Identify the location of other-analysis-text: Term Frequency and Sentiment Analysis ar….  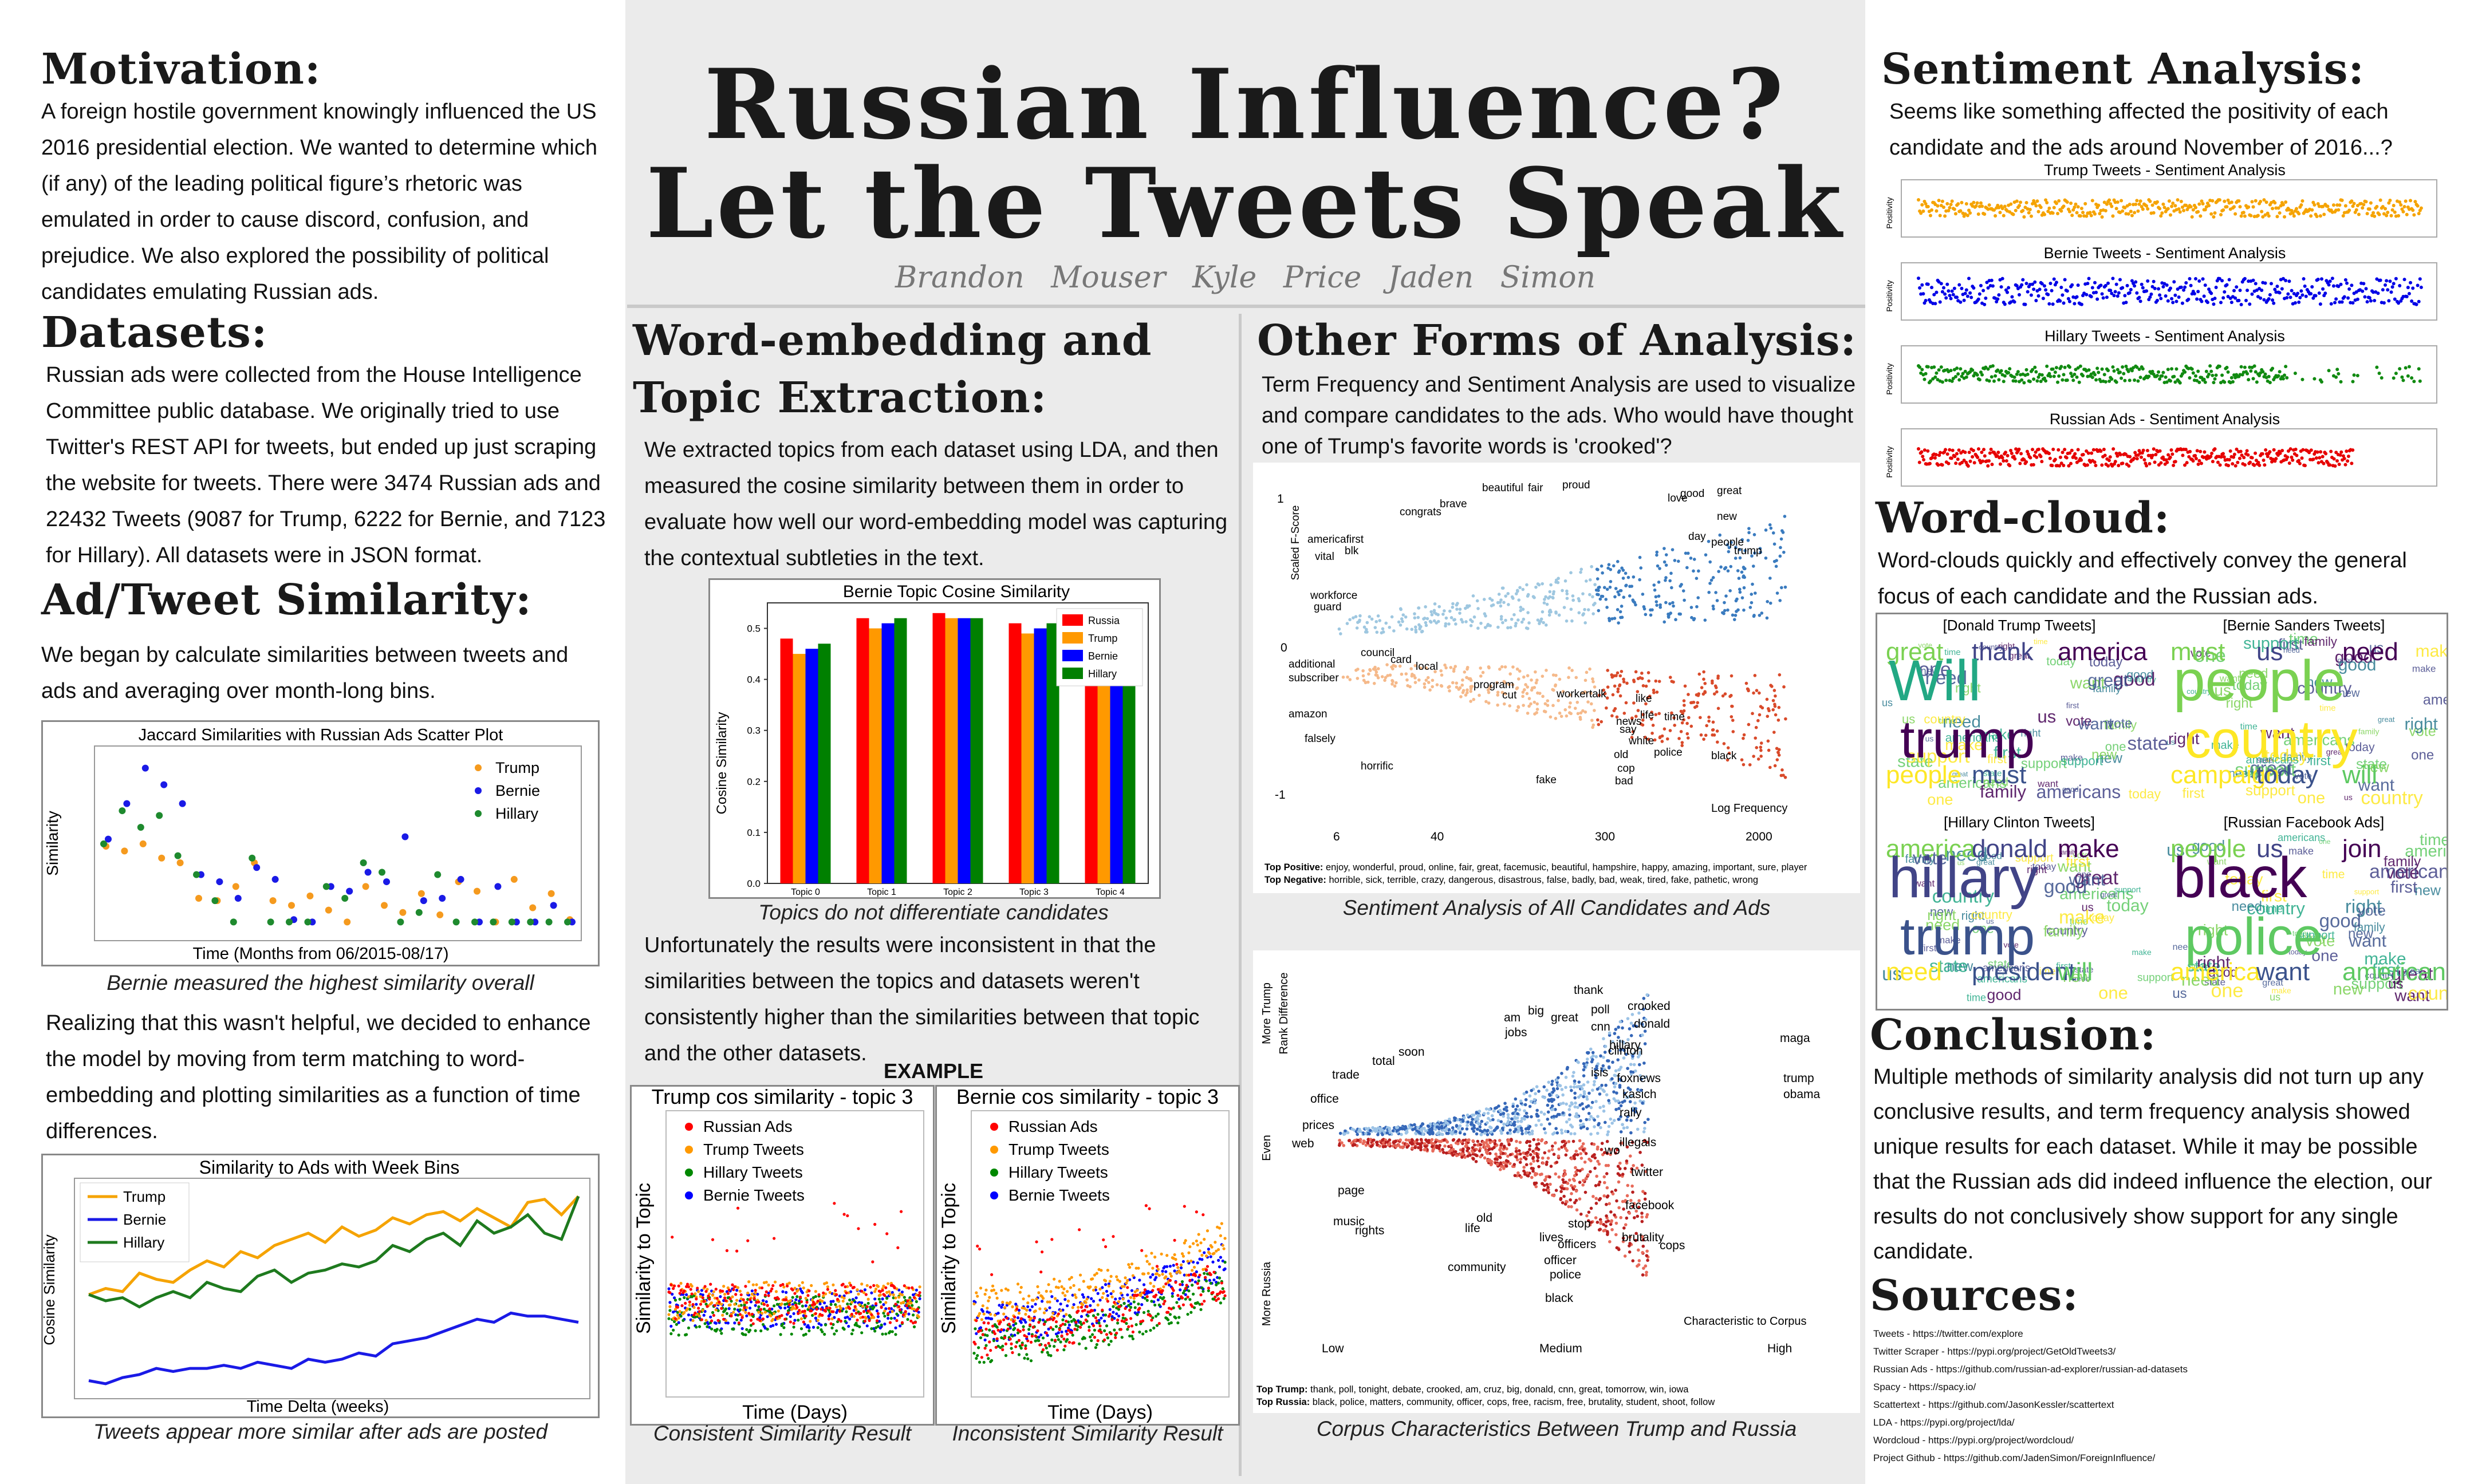
(1559, 416).